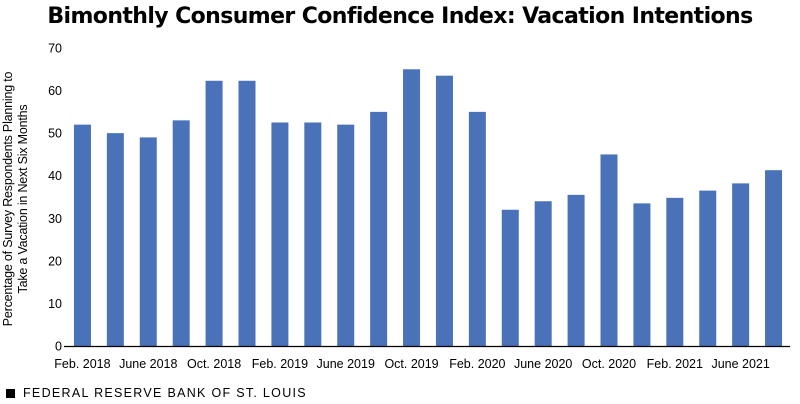 The image size is (800, 404). Describe the element at coordinates (412, 207) in the screenshot. I see `bar-oct-2019` at that location.